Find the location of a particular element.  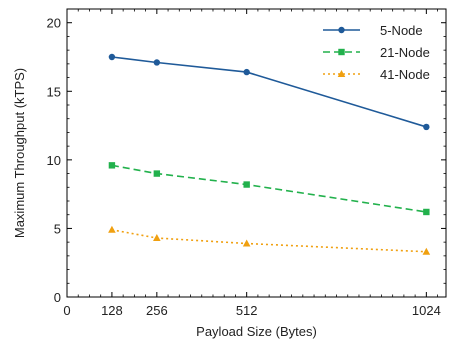

y-tick-label: 0 is located at coordinates (57, 297).